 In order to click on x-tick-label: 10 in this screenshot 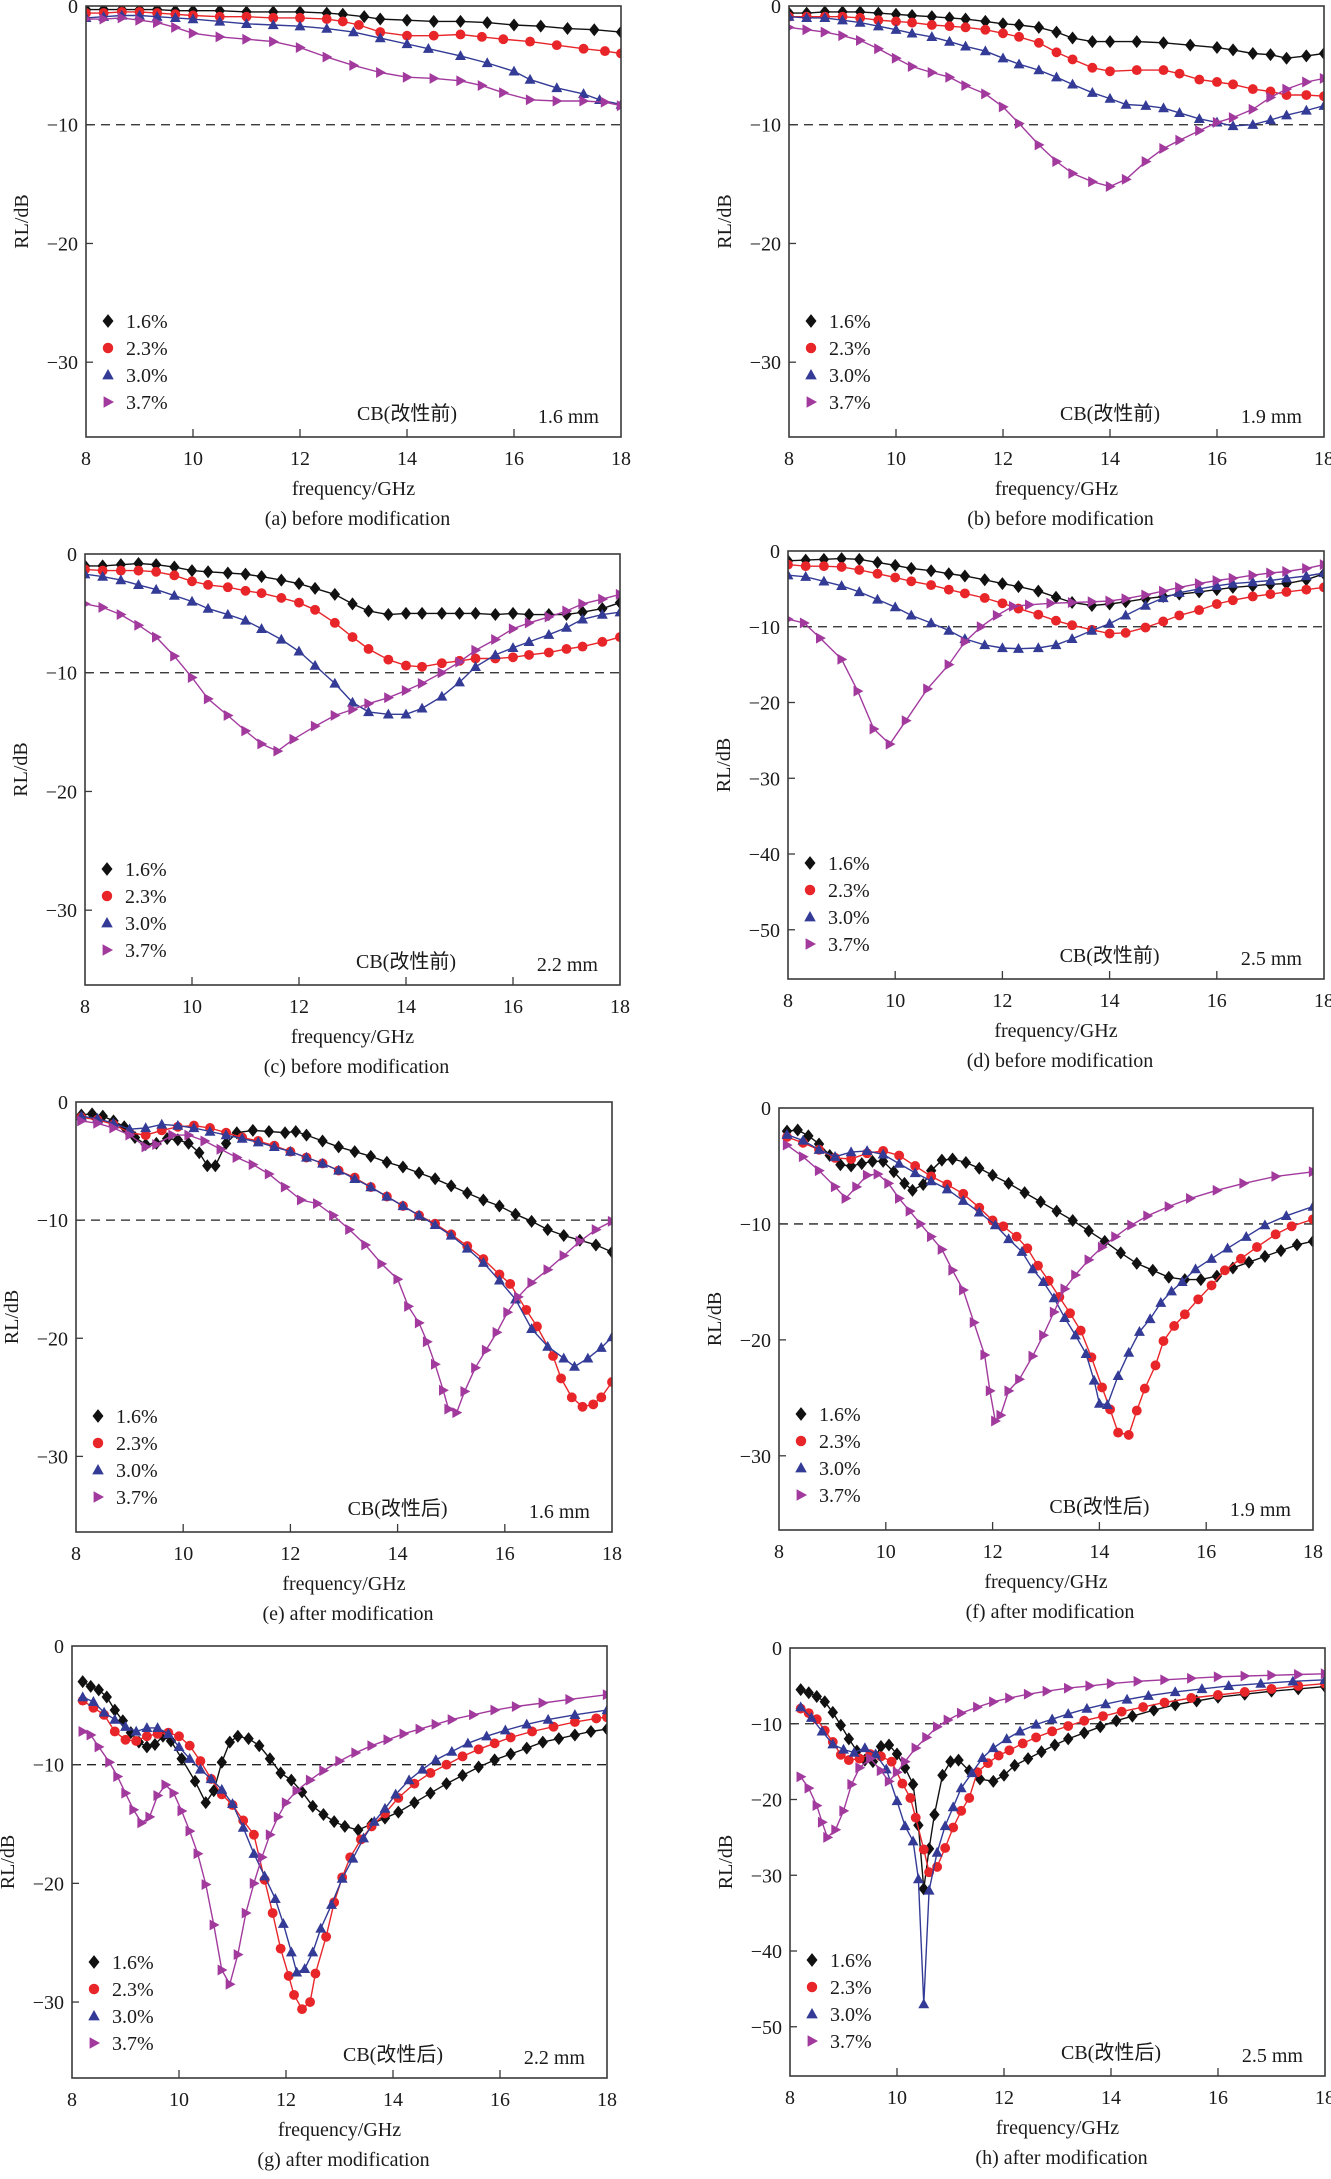, I will do `click(183, 1554)`.